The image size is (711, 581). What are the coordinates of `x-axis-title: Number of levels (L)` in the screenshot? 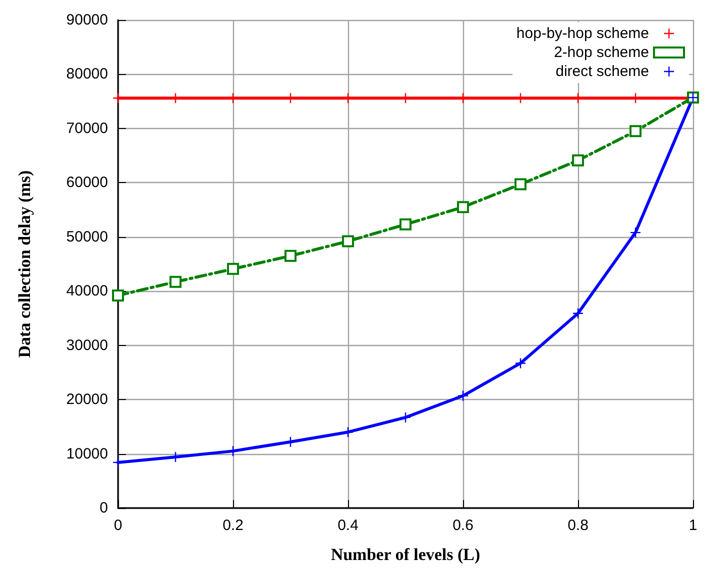 It's located at (405, 554).